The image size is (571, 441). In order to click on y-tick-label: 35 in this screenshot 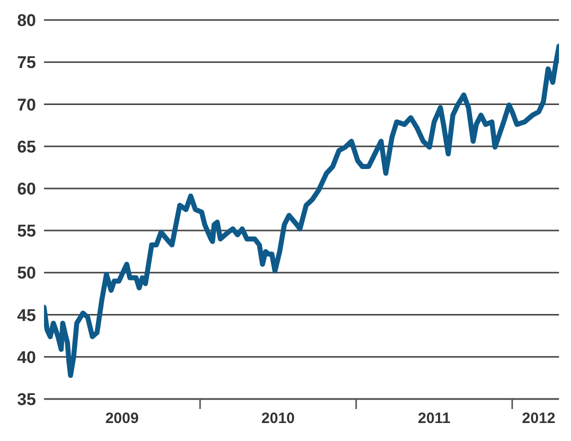, I will do `click(26, 400)`.